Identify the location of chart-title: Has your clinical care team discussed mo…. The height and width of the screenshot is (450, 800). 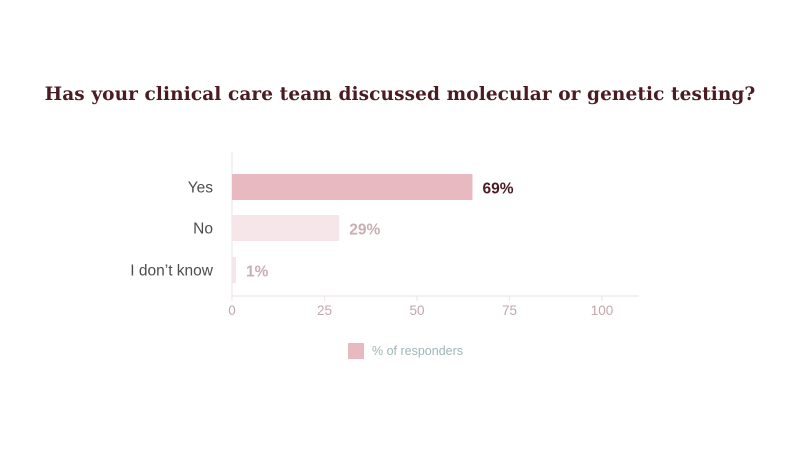
(400, 94).